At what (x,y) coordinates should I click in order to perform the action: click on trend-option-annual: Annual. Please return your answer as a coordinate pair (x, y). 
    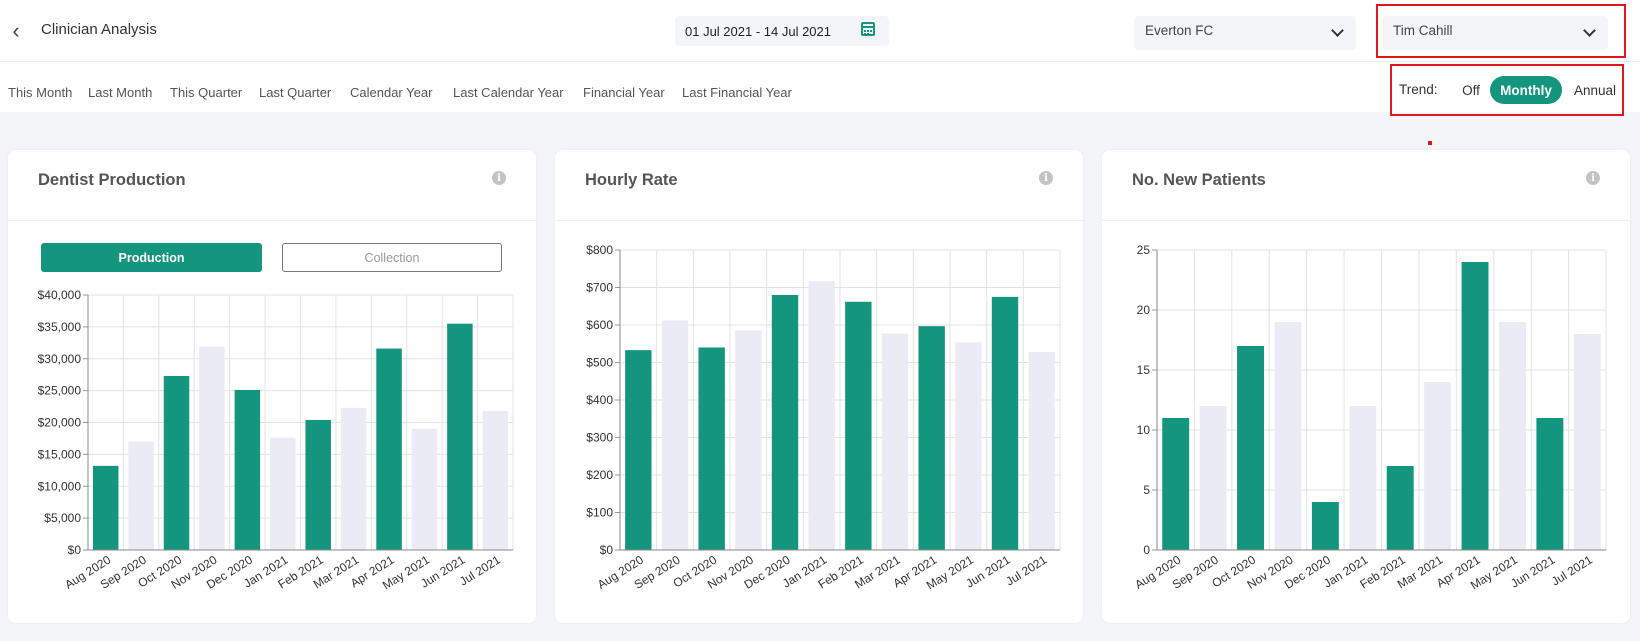
    Looking at the image, I should click on (1595, 90).